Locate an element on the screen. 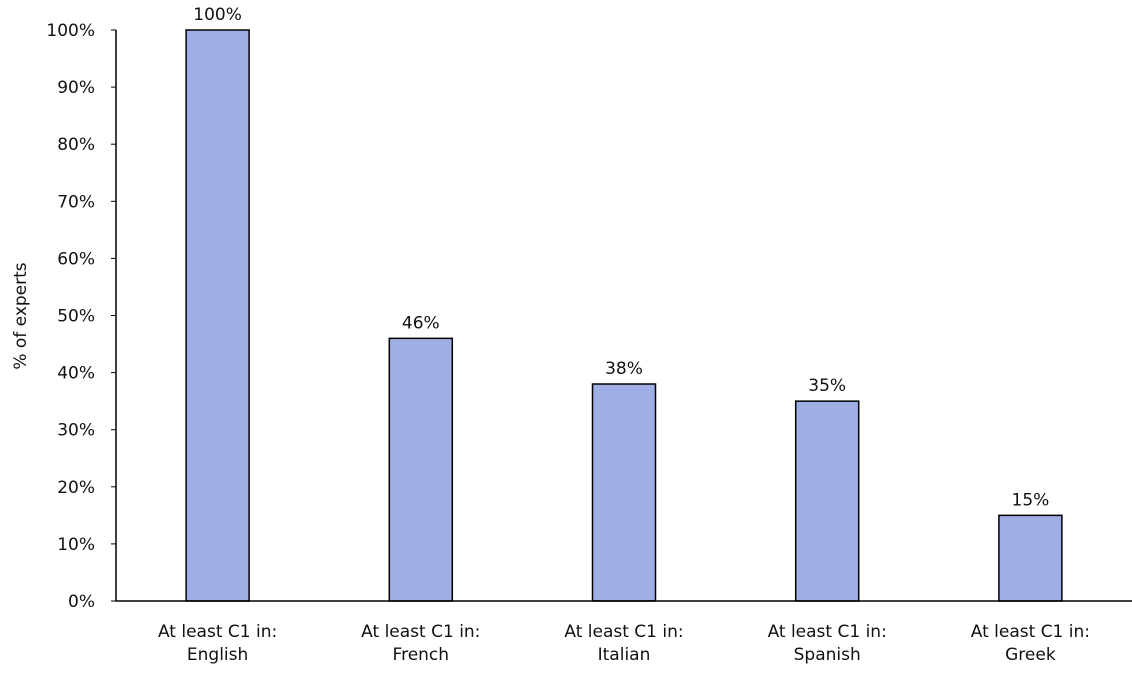 This screenshot has height=674, width=1132. y-tick-label: 80% is located at coordinates (76, 145).